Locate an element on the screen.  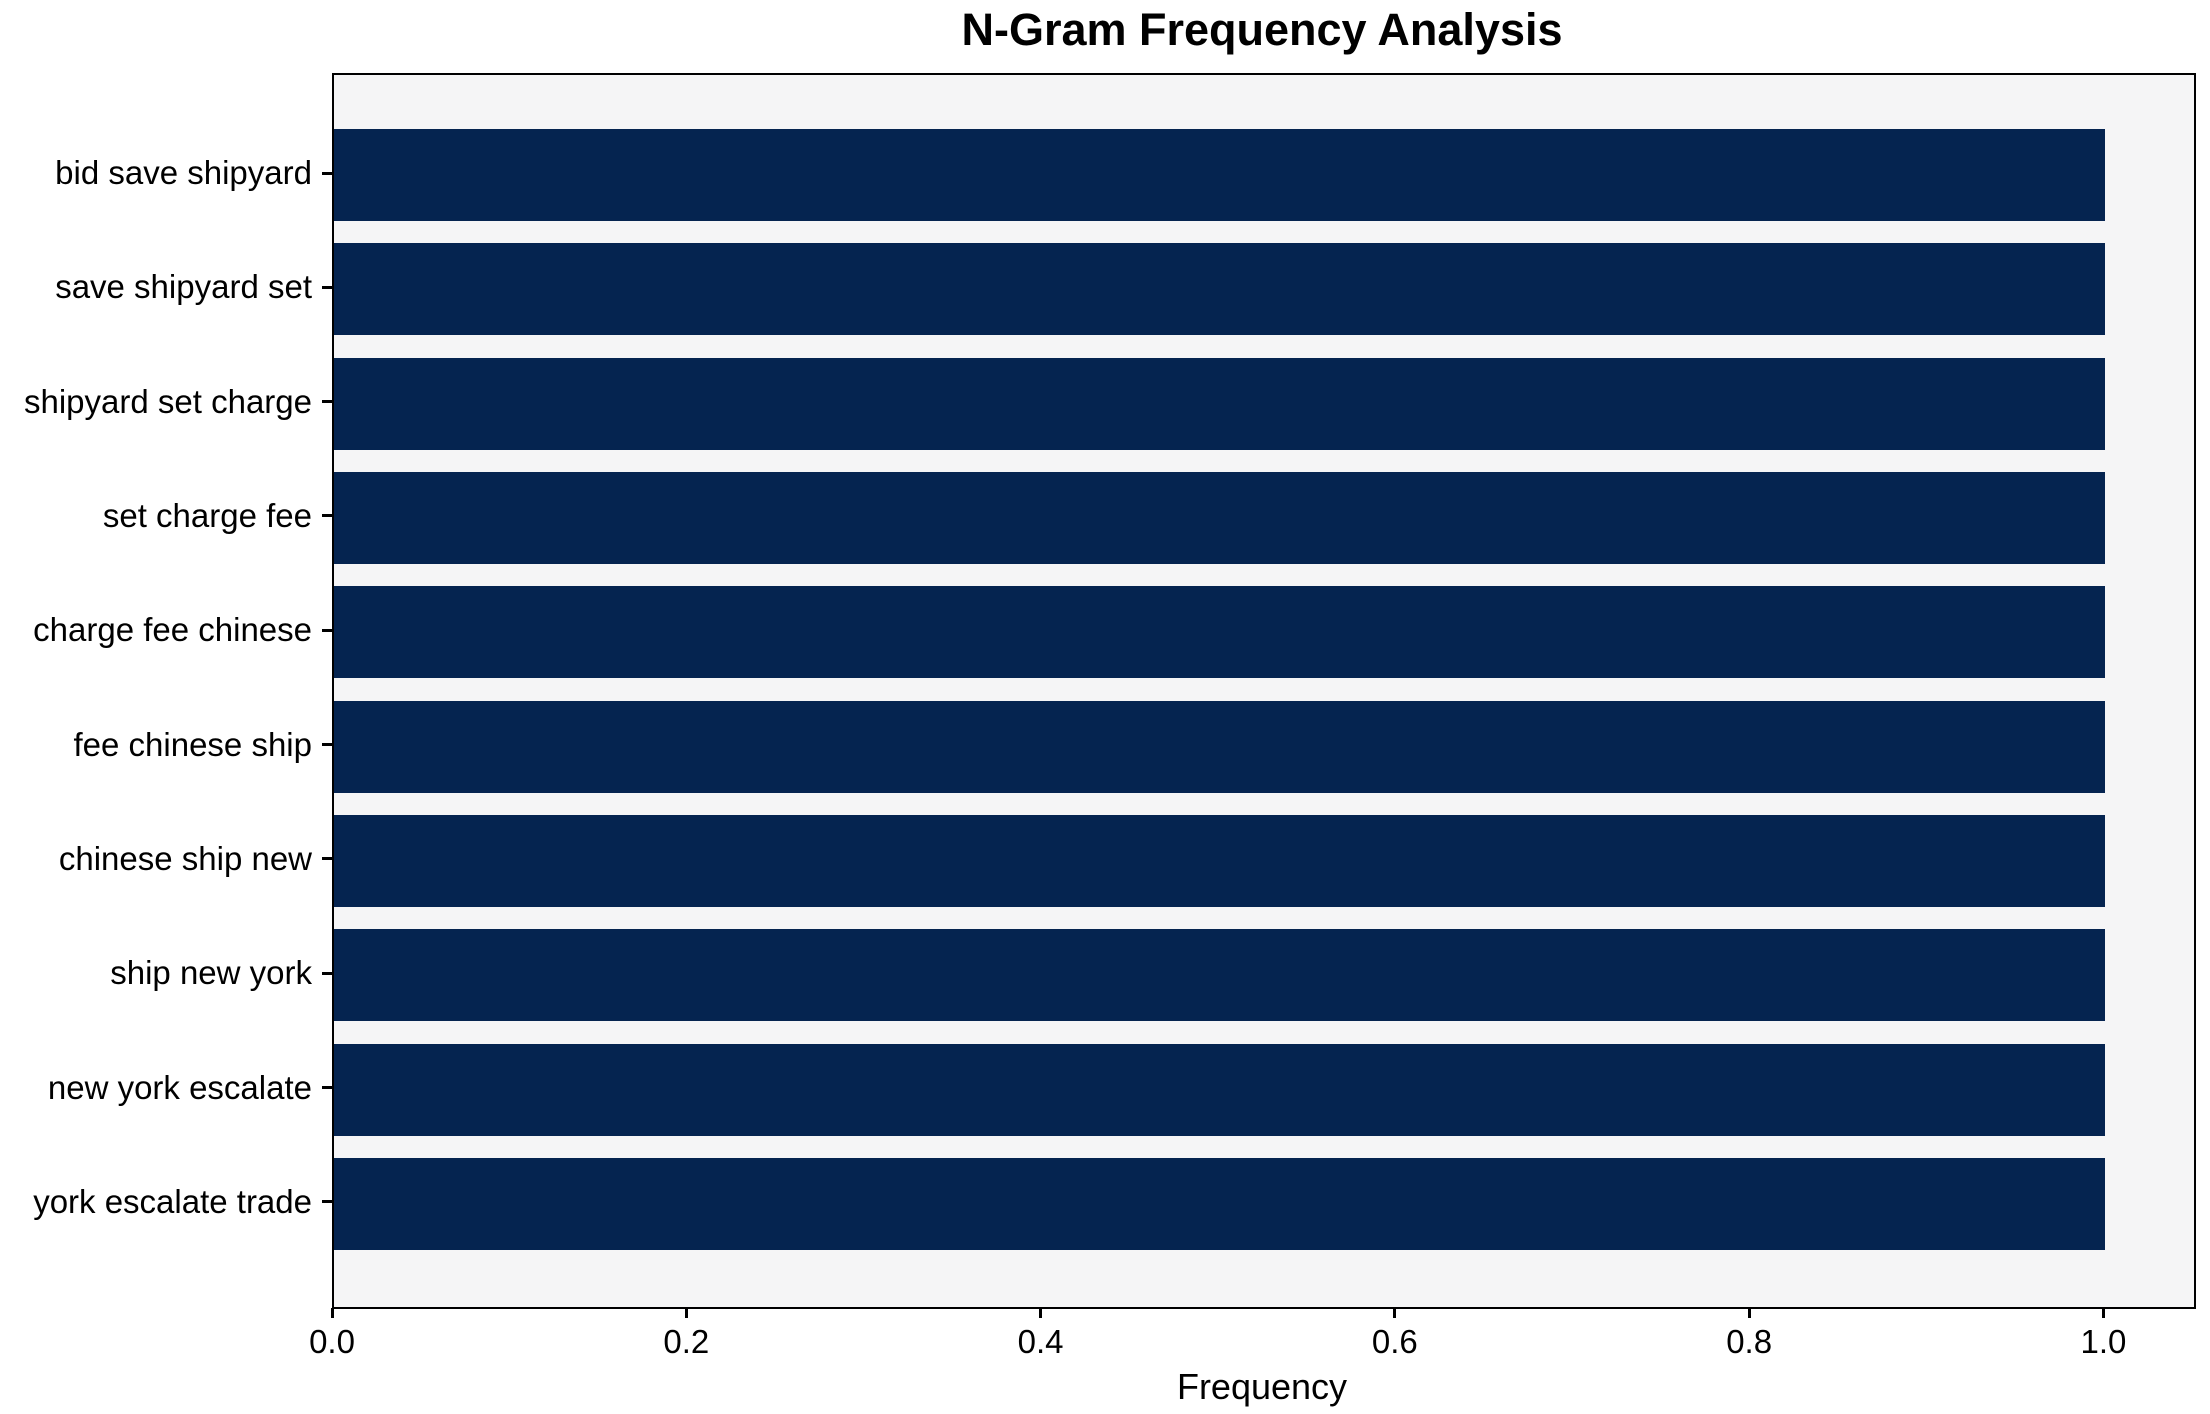
x-tick-label: 0.6 is located at coordinates (1394, 1341).